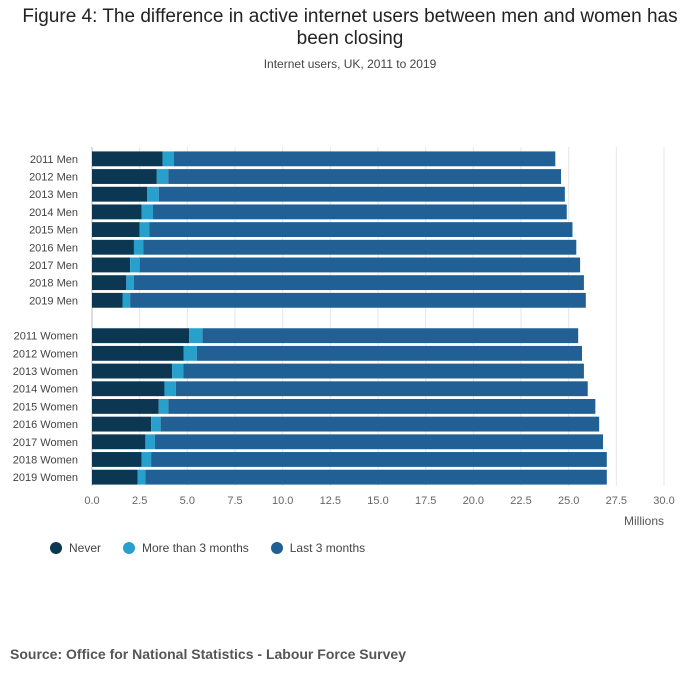 The width and height of the screenshot is (700, 682). I want to click on y-category-label: 2018 Women, so click(45, 460).